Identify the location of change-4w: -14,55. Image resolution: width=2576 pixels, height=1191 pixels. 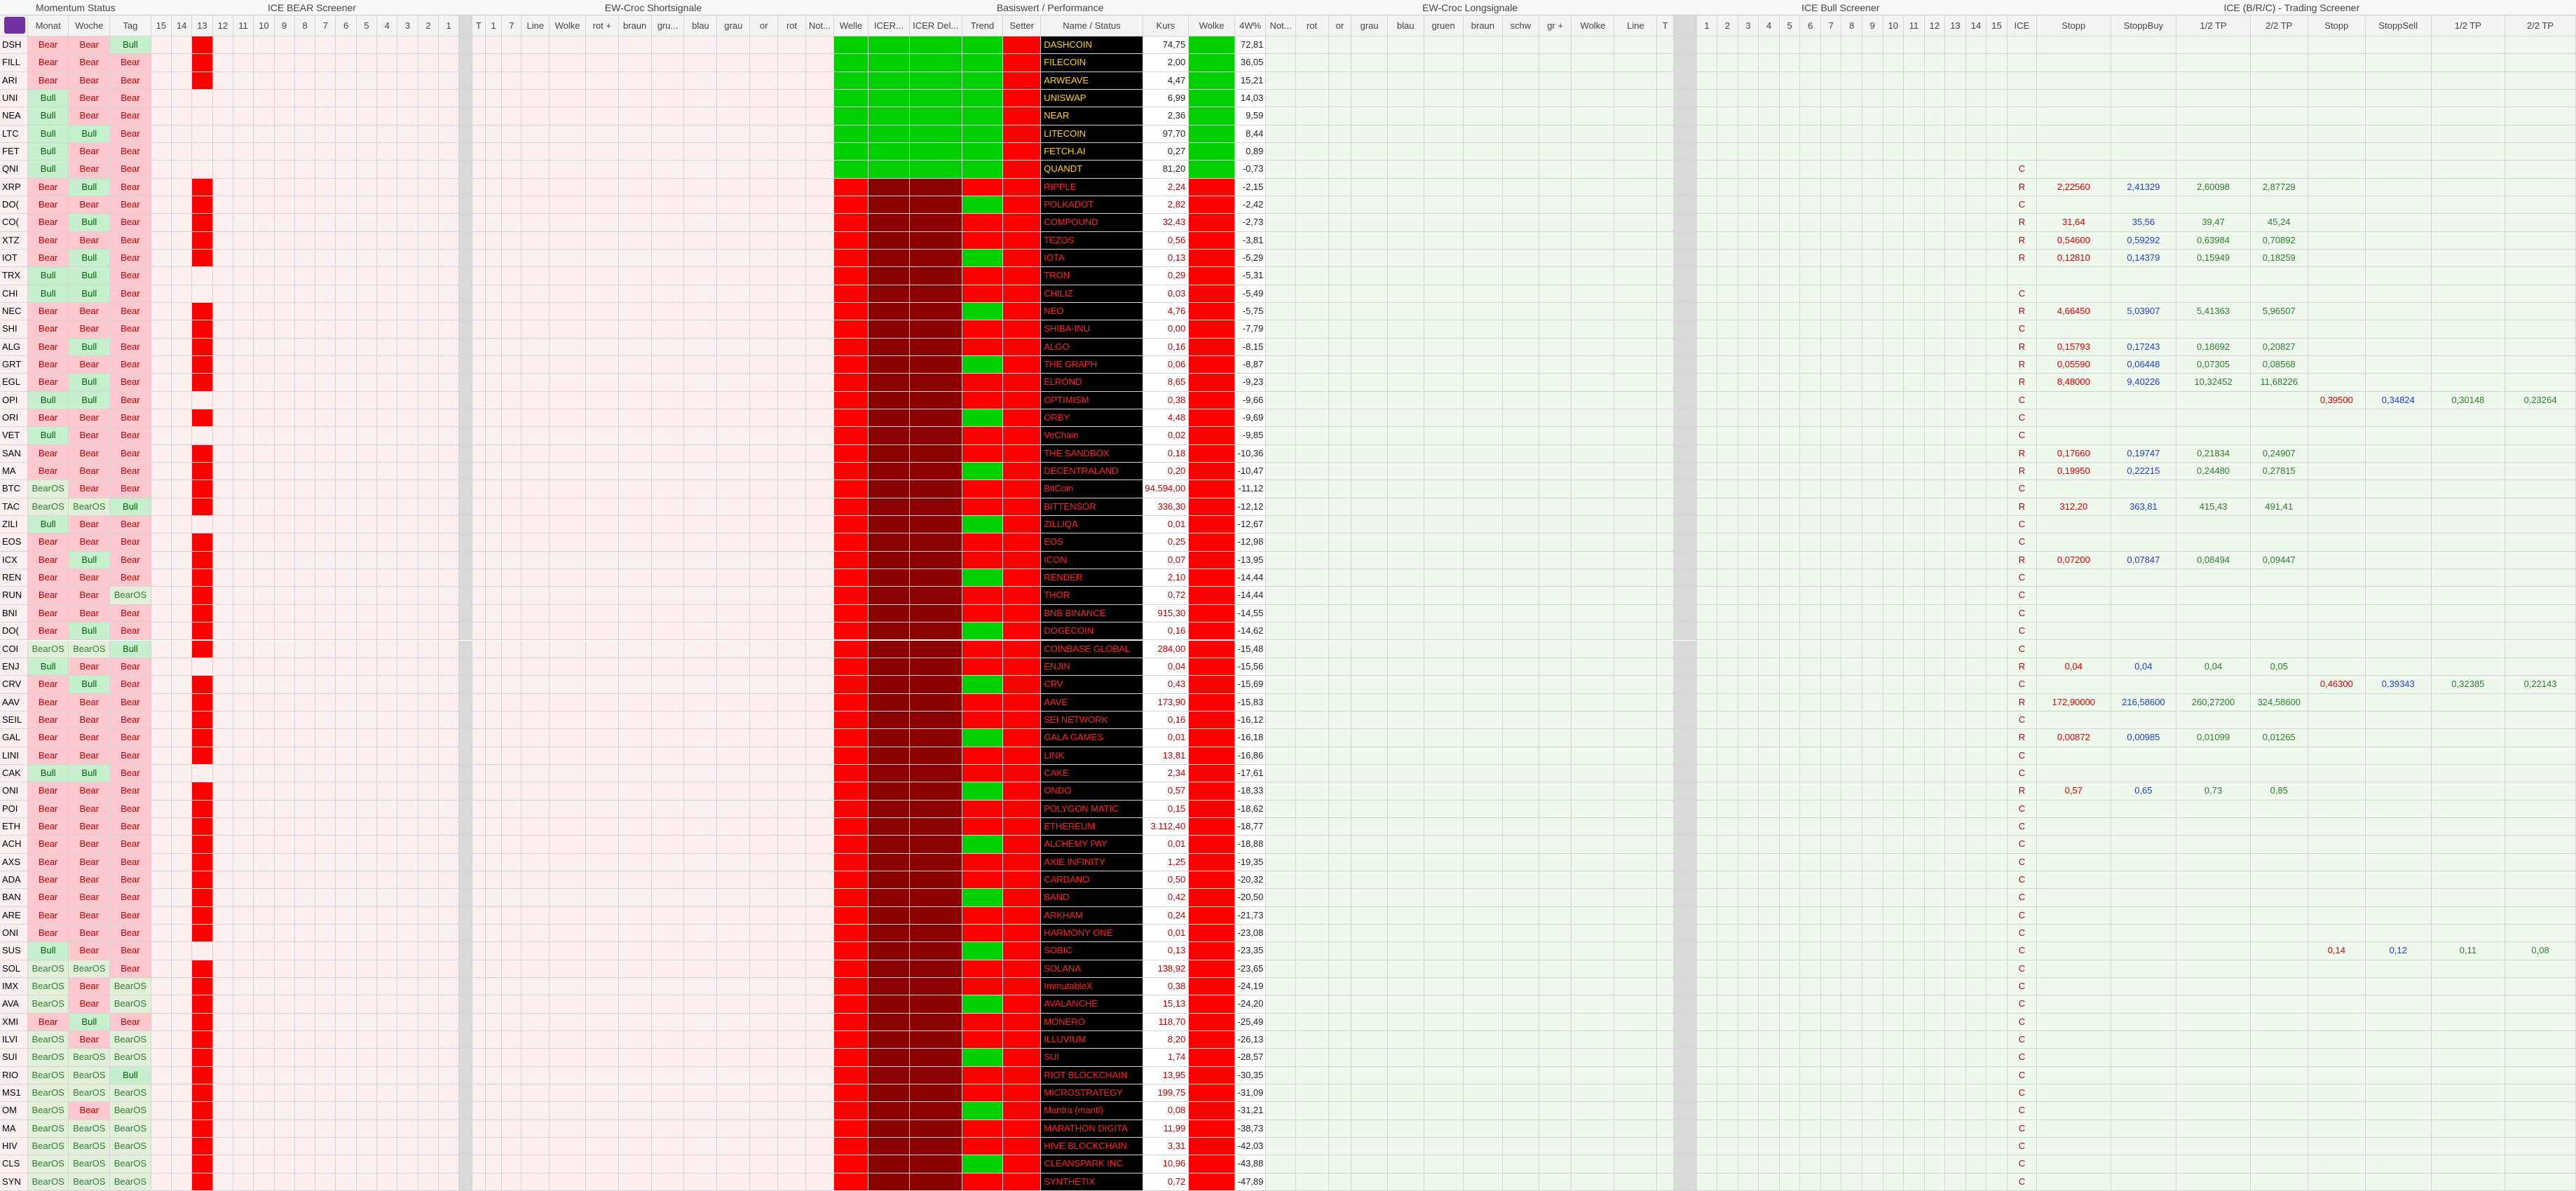
(1250, 614).